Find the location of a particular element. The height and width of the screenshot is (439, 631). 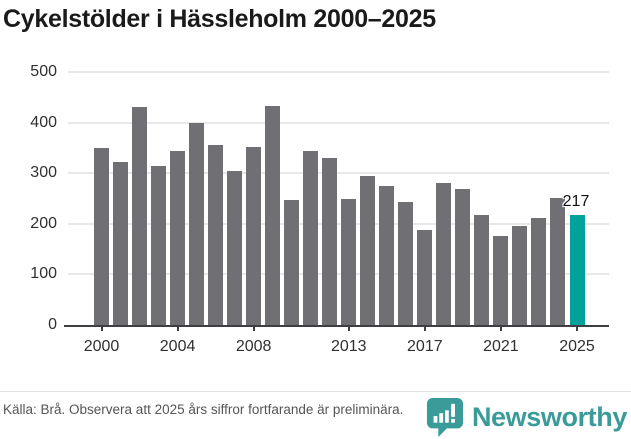

bar-2002 is located at coordinates (140, 216).